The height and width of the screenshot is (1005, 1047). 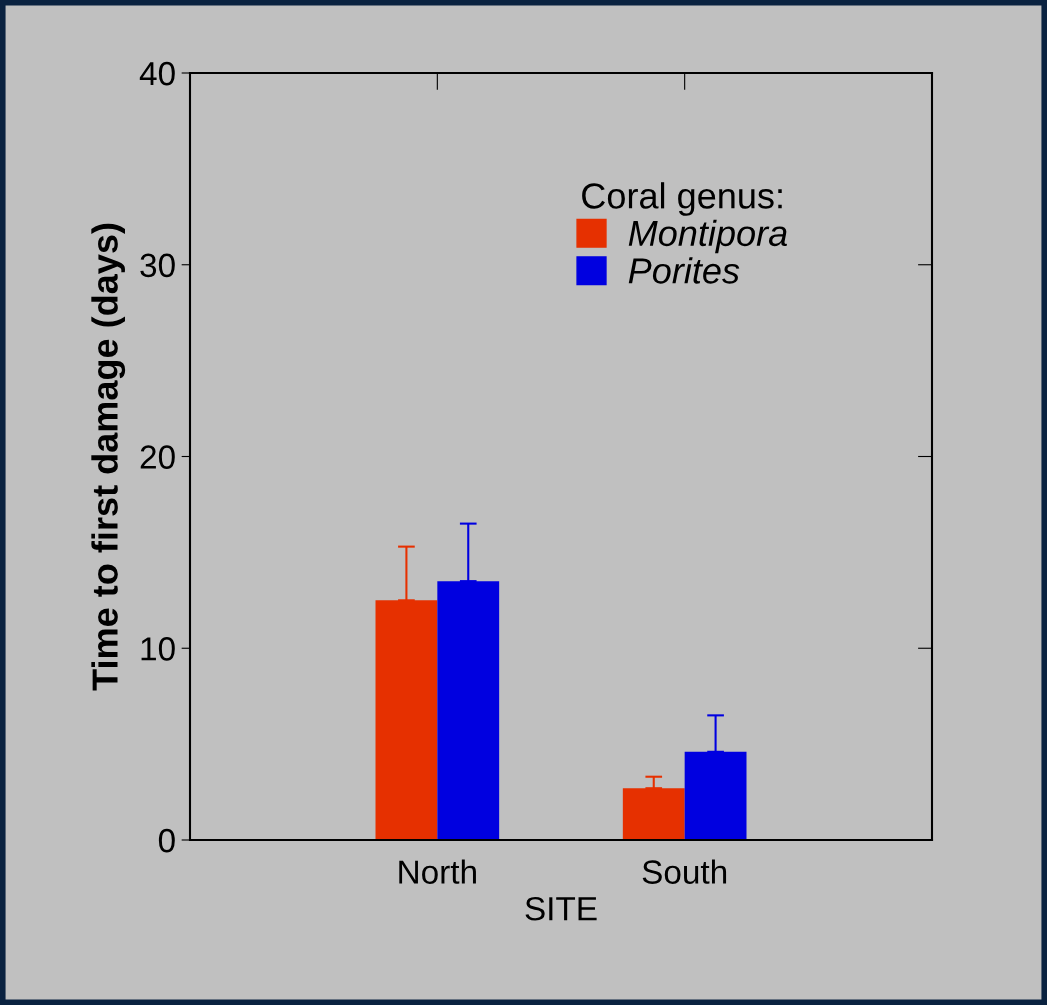 I want to click on y-axis-title: Time to first damage (days), so click(x=108, y=457).